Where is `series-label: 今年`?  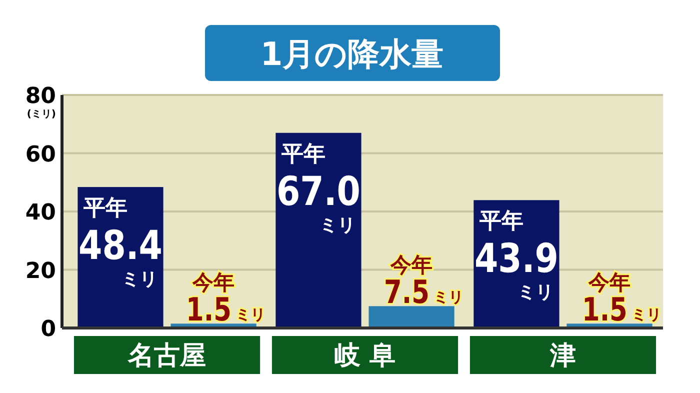 series-label: 今年 is located at coordinates (213, 282).